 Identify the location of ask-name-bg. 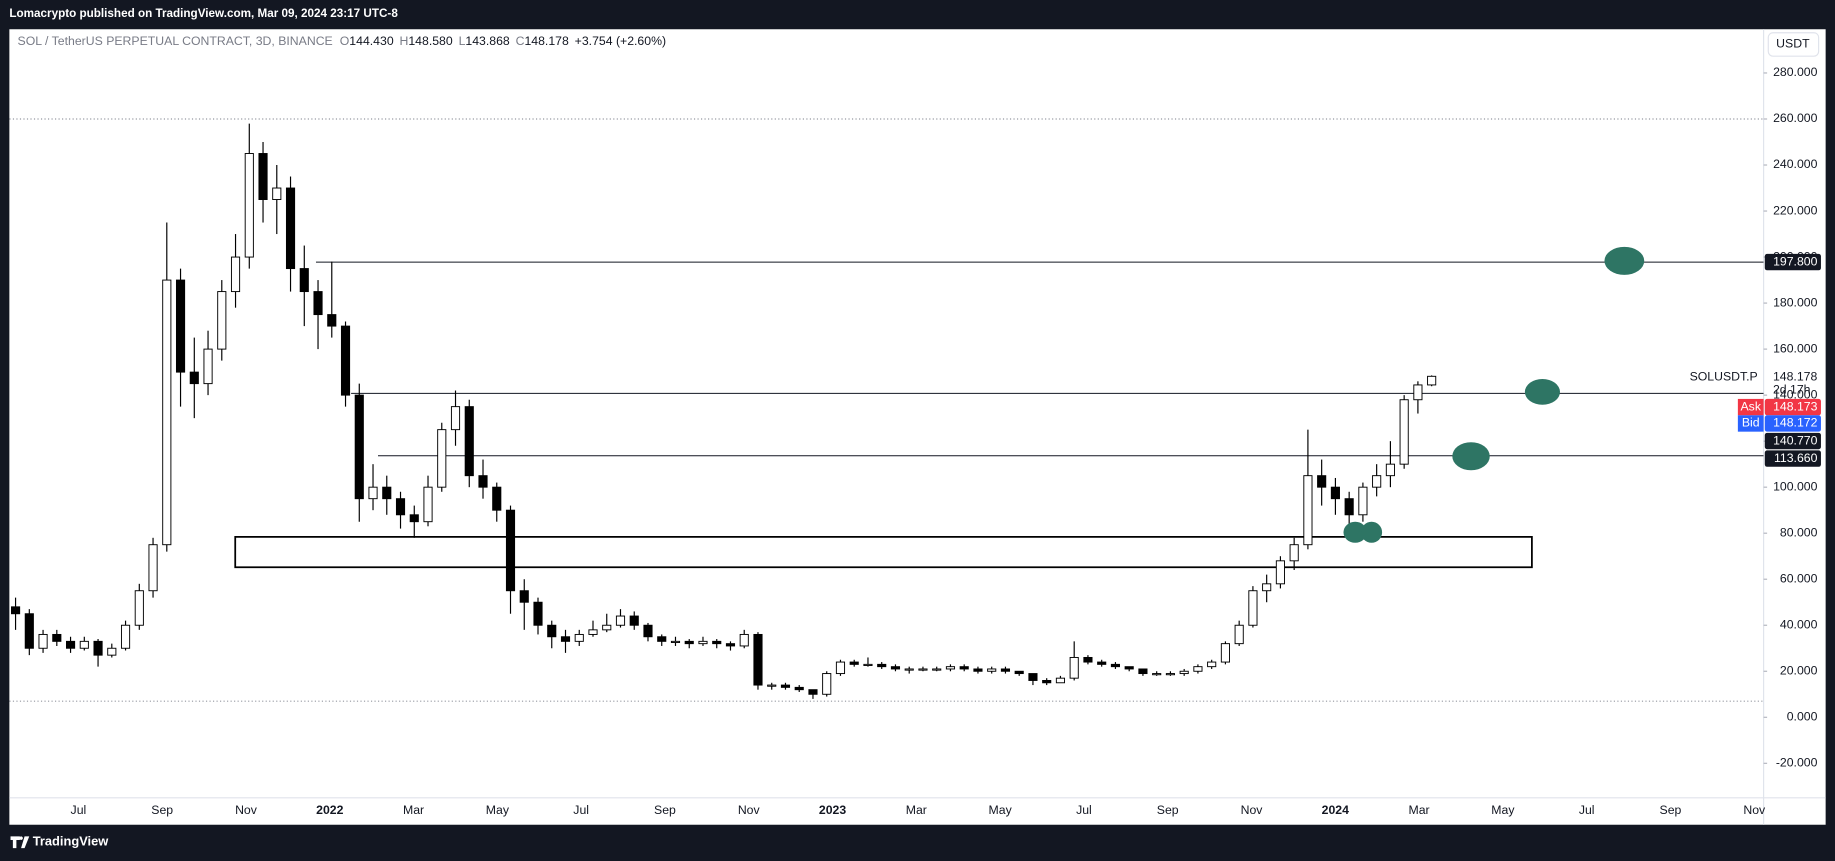
(1750, 407).